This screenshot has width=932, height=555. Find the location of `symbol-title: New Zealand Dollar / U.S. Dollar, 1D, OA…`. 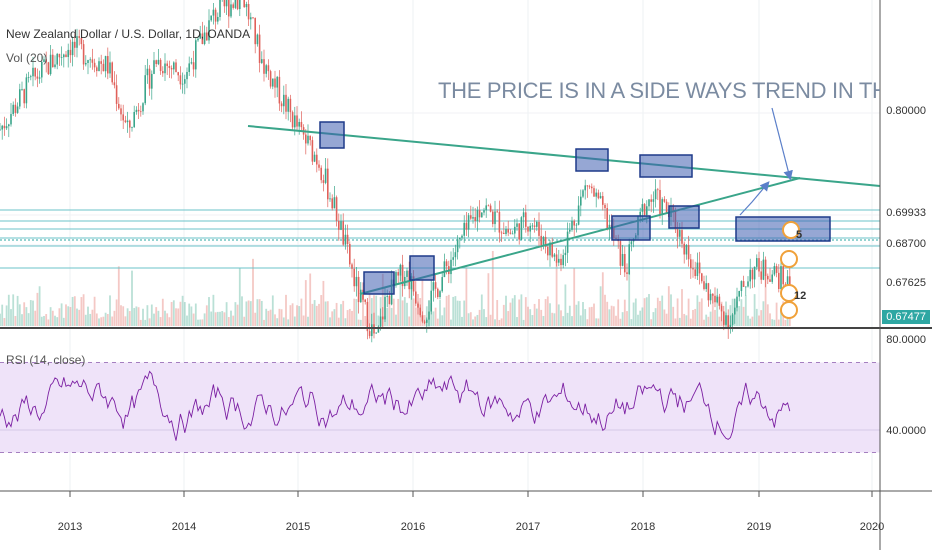

symbol-title: New Zealand Dollar / U.S. Dollar, 1D, OA… is located at coordinates (128, 34).